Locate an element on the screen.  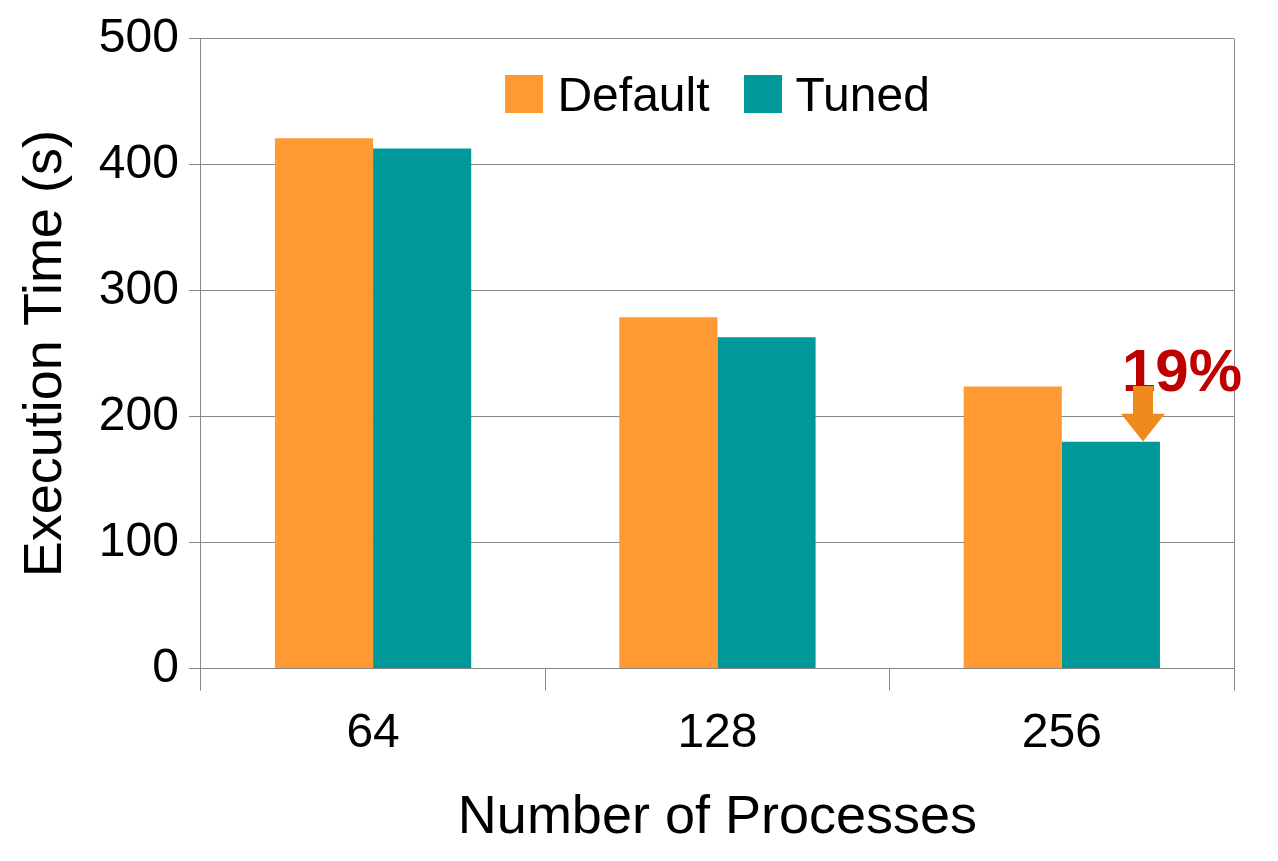
x-axis-title: Number of Processes is located at coordinates (717, 814).